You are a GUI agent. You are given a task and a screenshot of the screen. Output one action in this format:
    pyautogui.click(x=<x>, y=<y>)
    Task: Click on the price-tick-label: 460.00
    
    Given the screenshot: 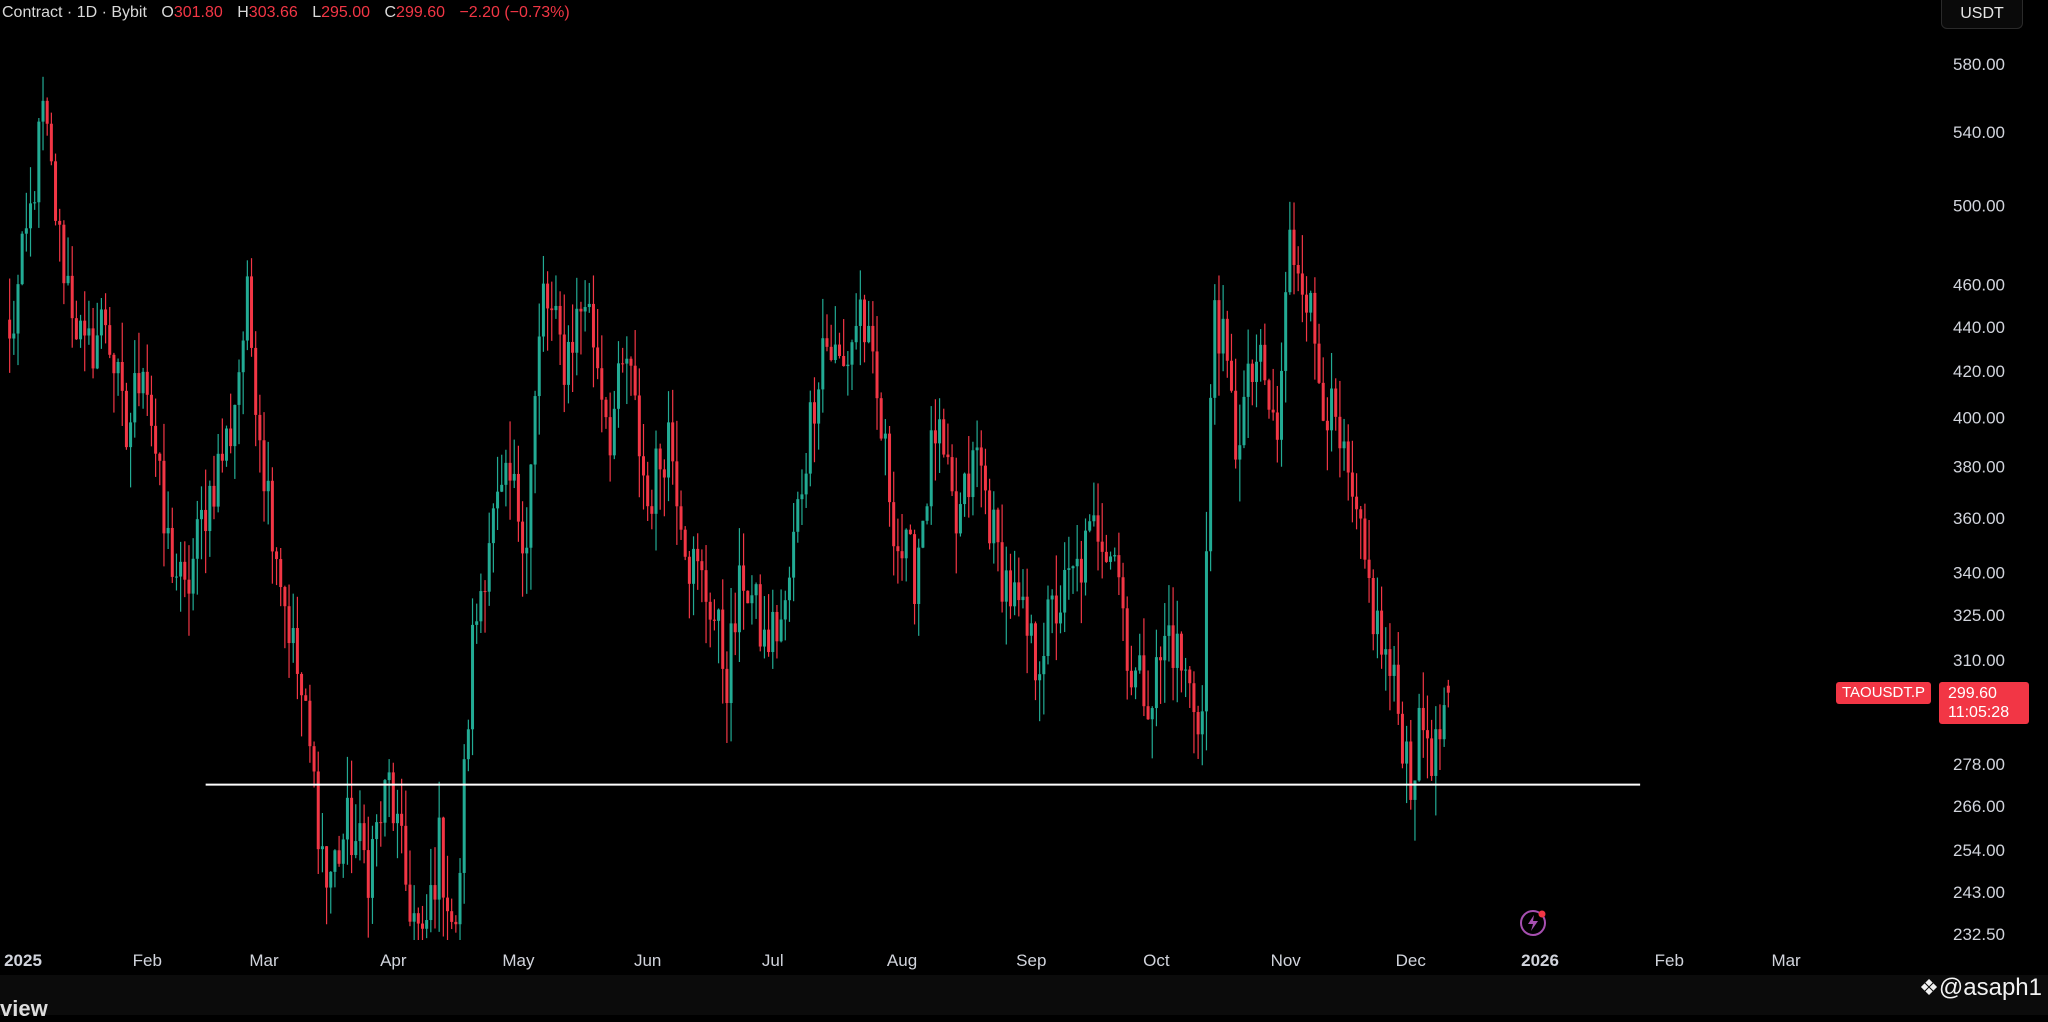 What is the action you would take?
    pyautogui.click(x=1979, y=285)
    